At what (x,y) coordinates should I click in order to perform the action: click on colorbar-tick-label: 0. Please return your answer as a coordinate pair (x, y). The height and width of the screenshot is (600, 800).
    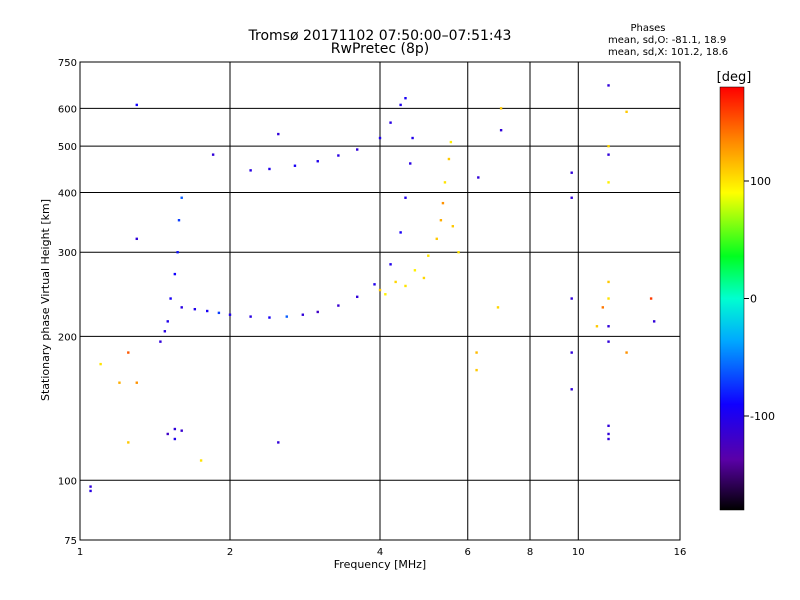
    Looking at the image, I should click on (753, 299).